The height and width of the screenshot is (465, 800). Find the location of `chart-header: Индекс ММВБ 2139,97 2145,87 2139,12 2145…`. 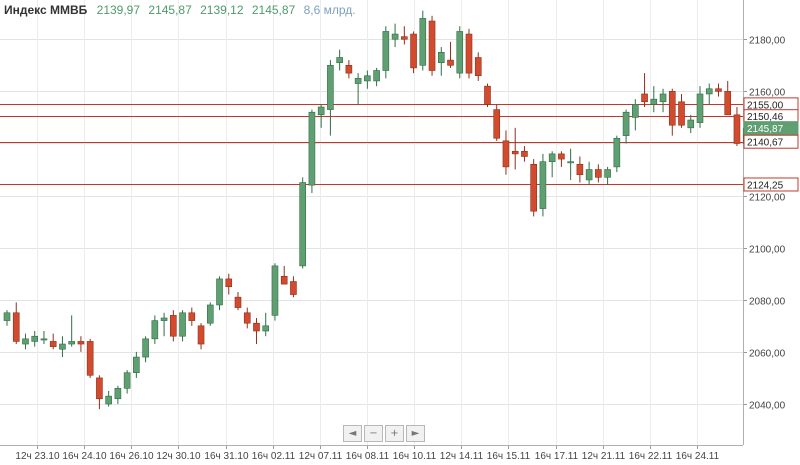

chart-header: Индекс ММВБ 2139,97 2145,87 2139,12 2145… is located at coordinates (180, 10).